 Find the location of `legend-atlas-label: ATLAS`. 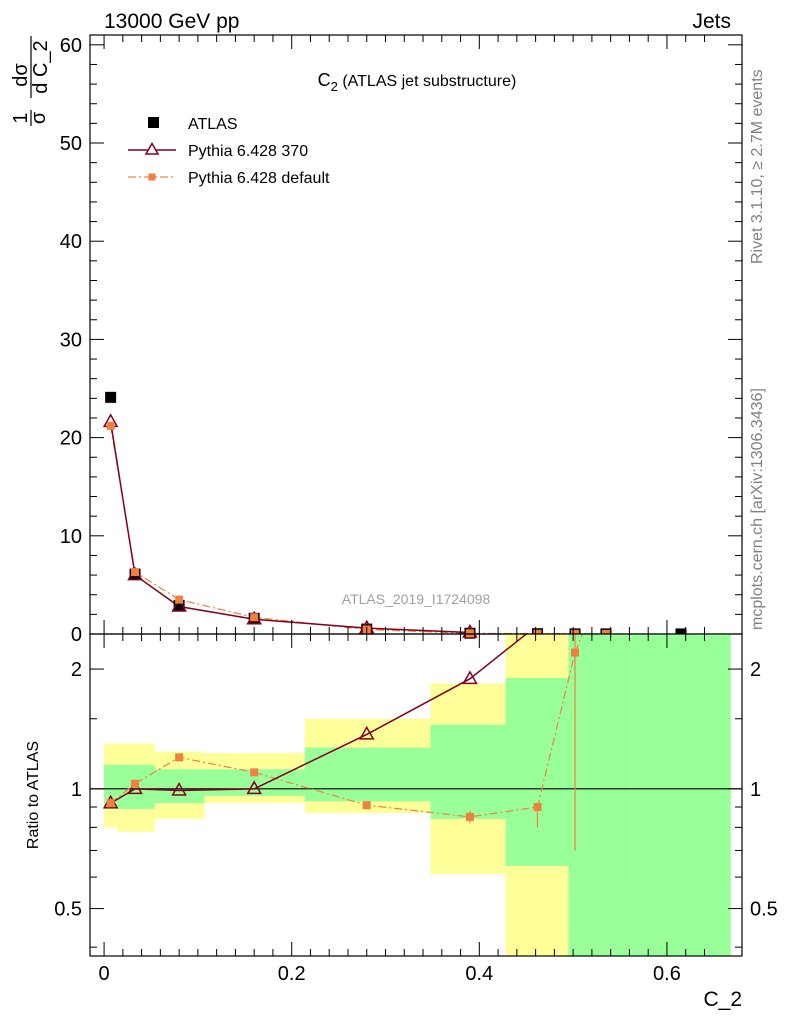

legend-atlas-label: ATLAS is located at coordinates (213, 124).